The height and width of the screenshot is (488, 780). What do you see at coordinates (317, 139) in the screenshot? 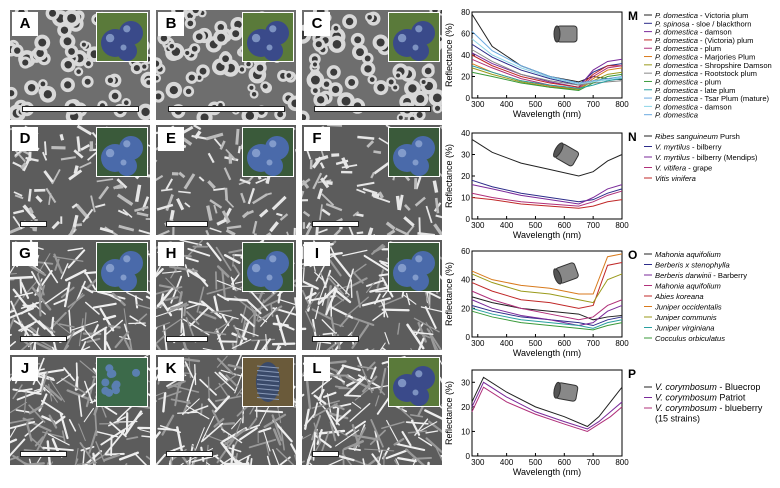
I see `panel-label: F` at bounding box center [317, 139].